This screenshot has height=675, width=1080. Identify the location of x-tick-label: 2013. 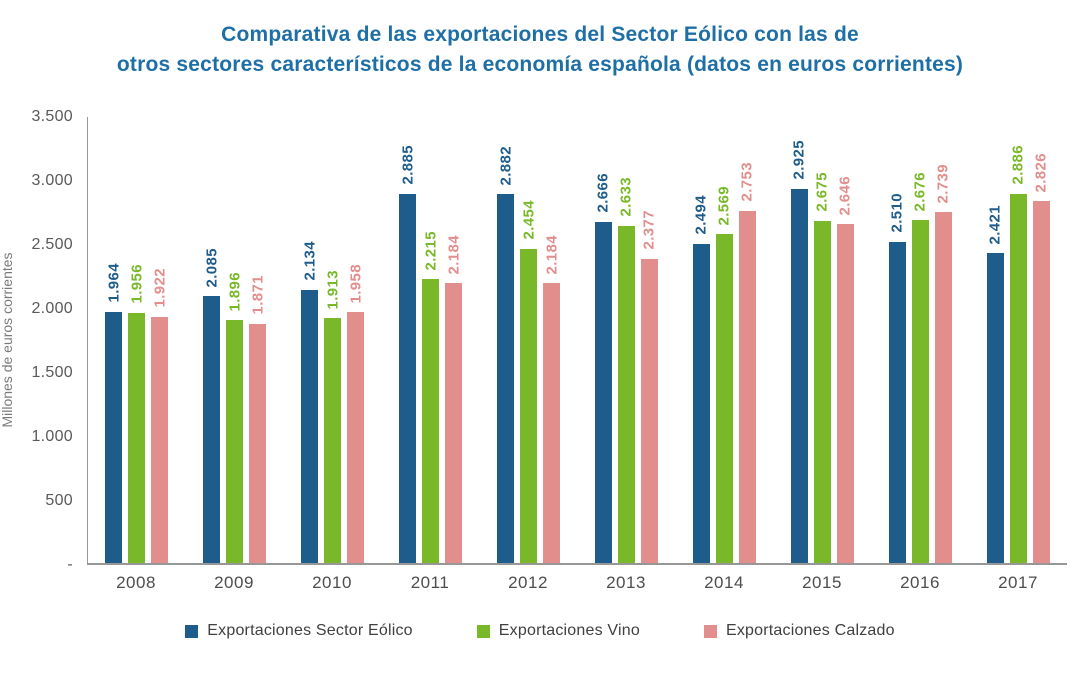
(626, 582).